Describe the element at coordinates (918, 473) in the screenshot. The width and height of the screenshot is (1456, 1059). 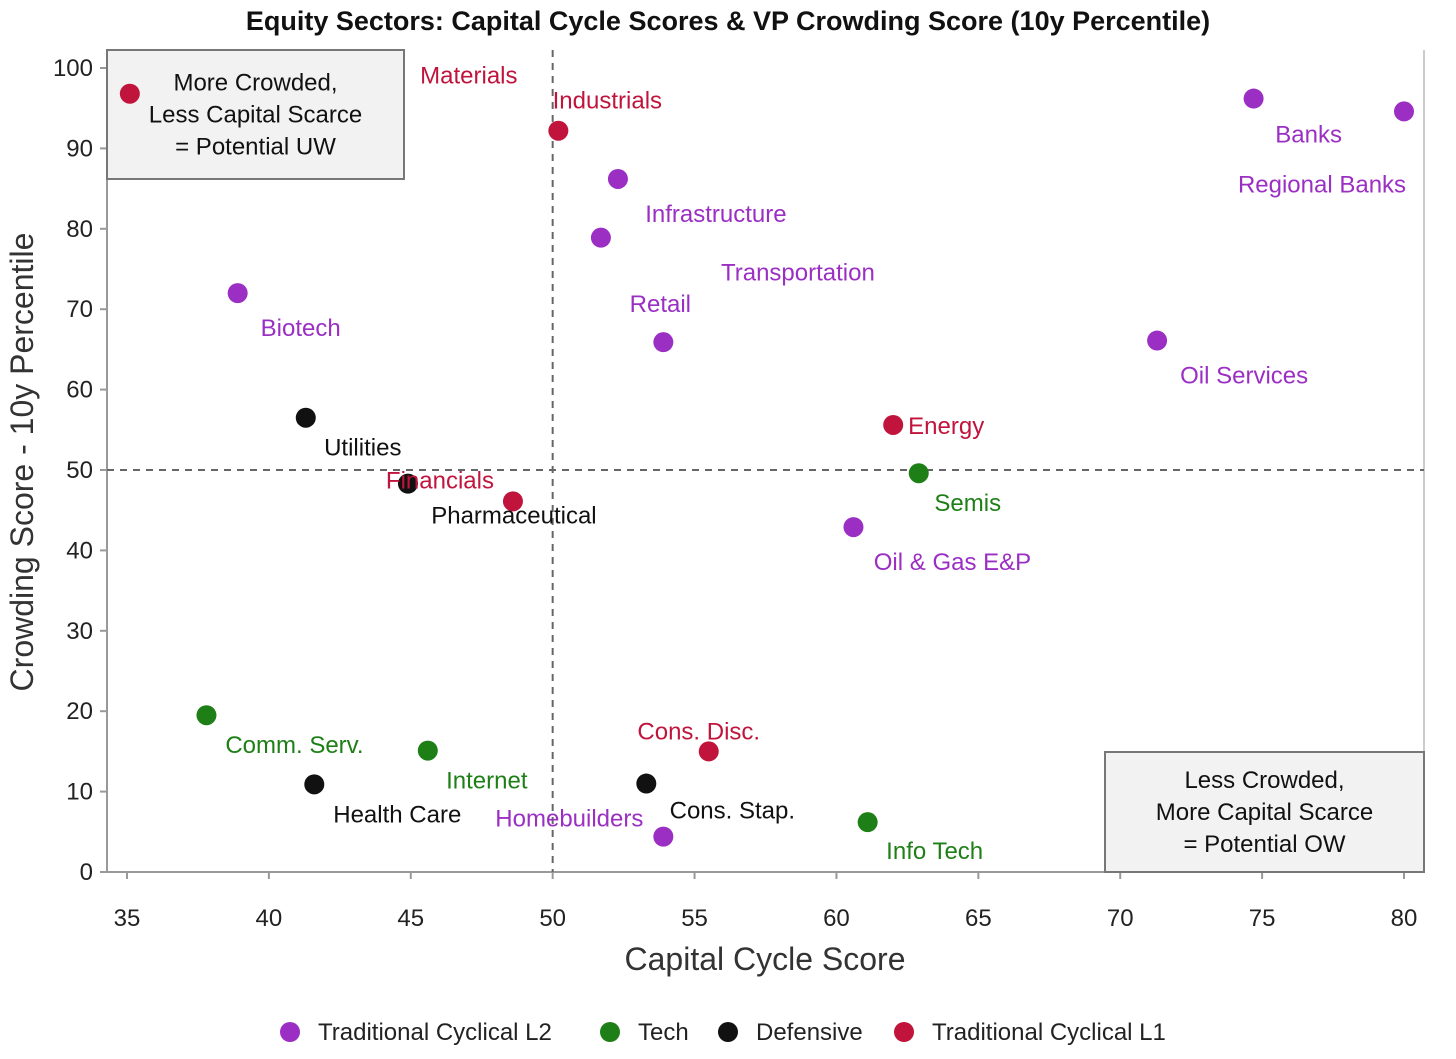
I see `point-semis` at that location.